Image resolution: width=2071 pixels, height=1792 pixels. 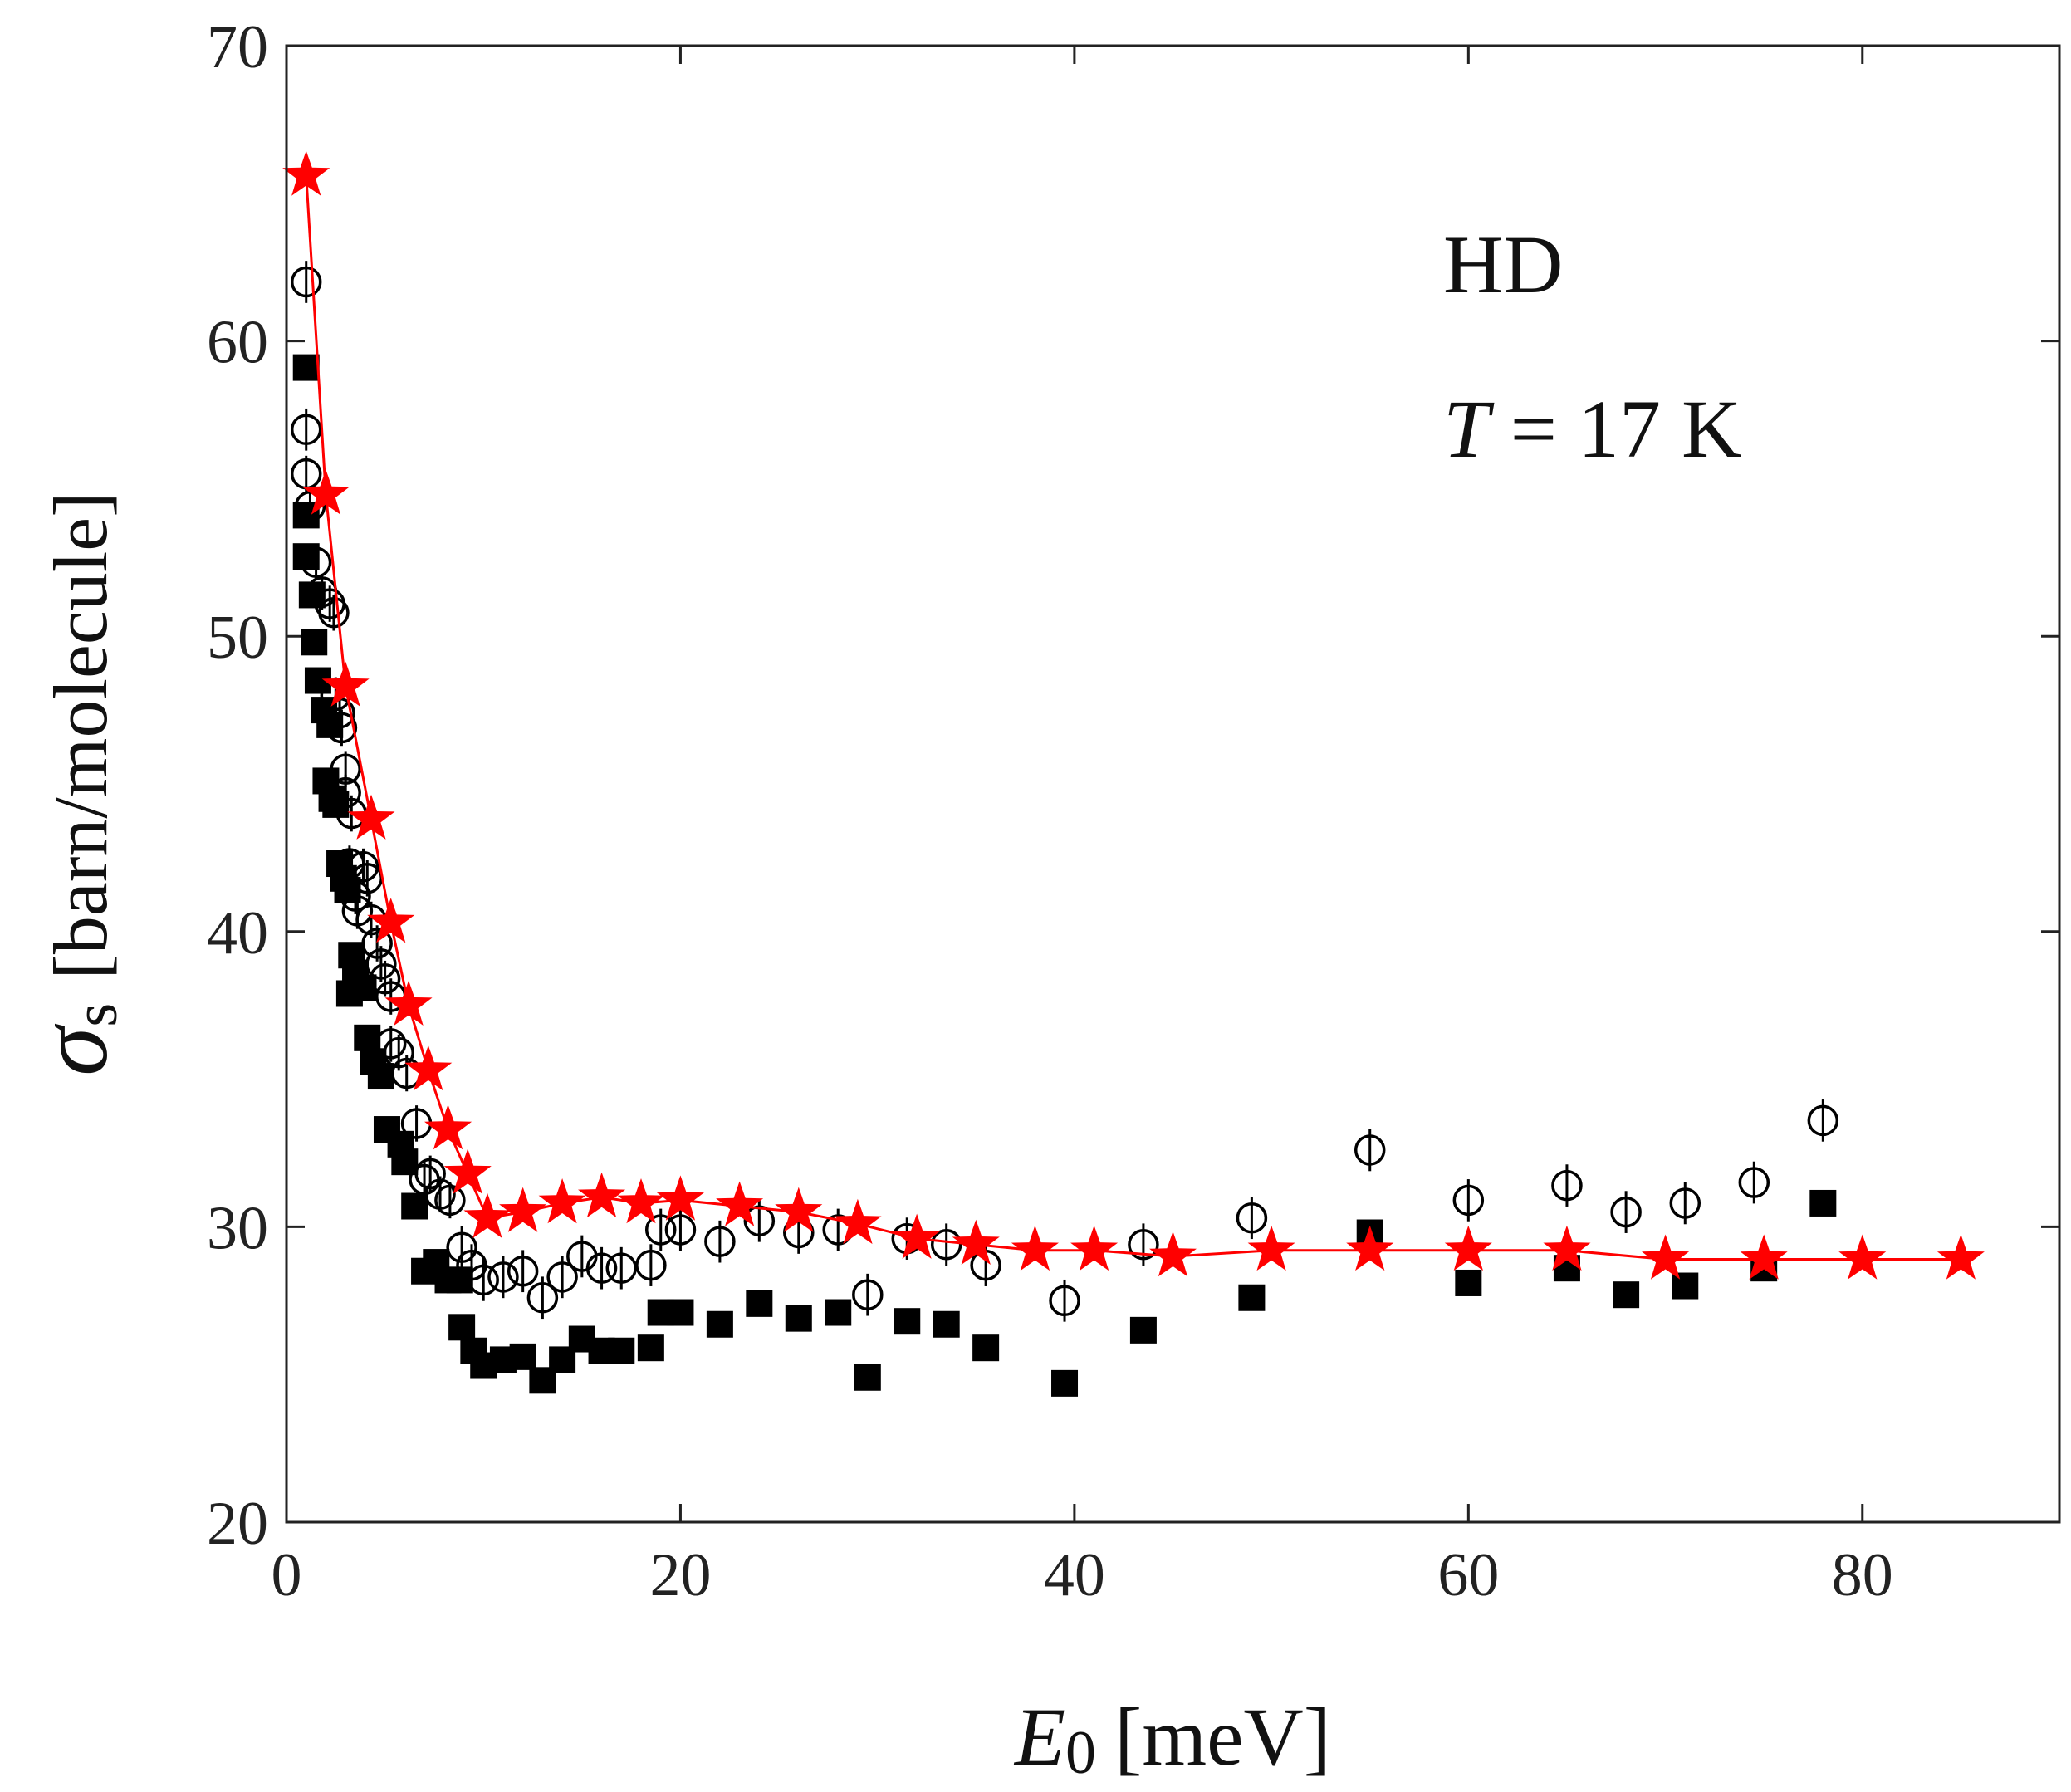 I want to click on y-axis-label: σs [barn/molecule], so click(x=74, y=784).